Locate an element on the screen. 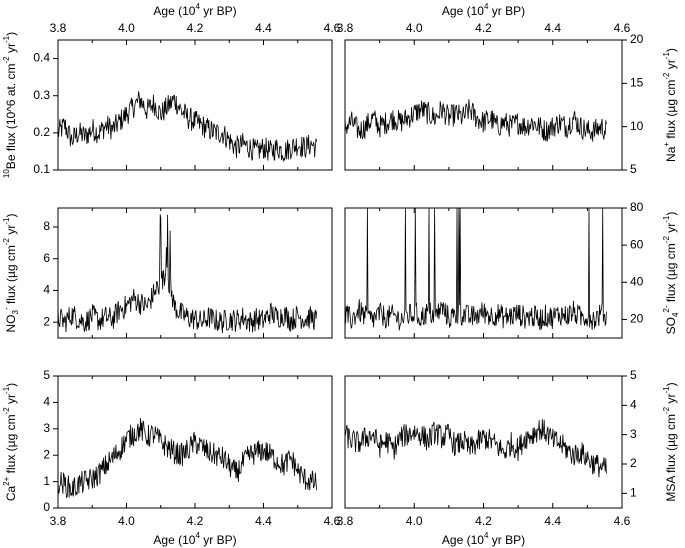 The width and height of the screenshot is (685, 548). ca-yticklabel-4: 4 is located at coordinates (46, 402).